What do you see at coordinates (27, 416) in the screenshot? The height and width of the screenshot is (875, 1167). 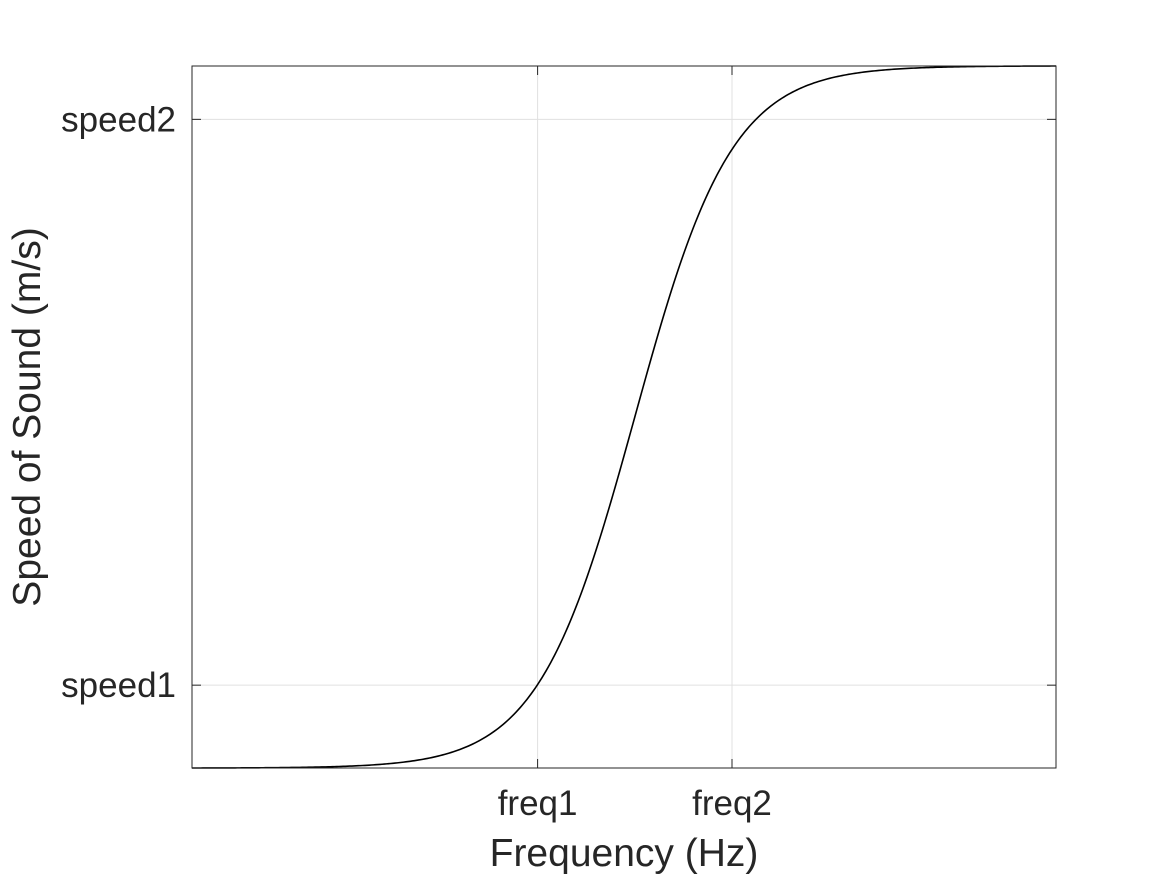 I see `y-axis-title: Speed of Sound (m/s)` at bounding box center [27, 416].